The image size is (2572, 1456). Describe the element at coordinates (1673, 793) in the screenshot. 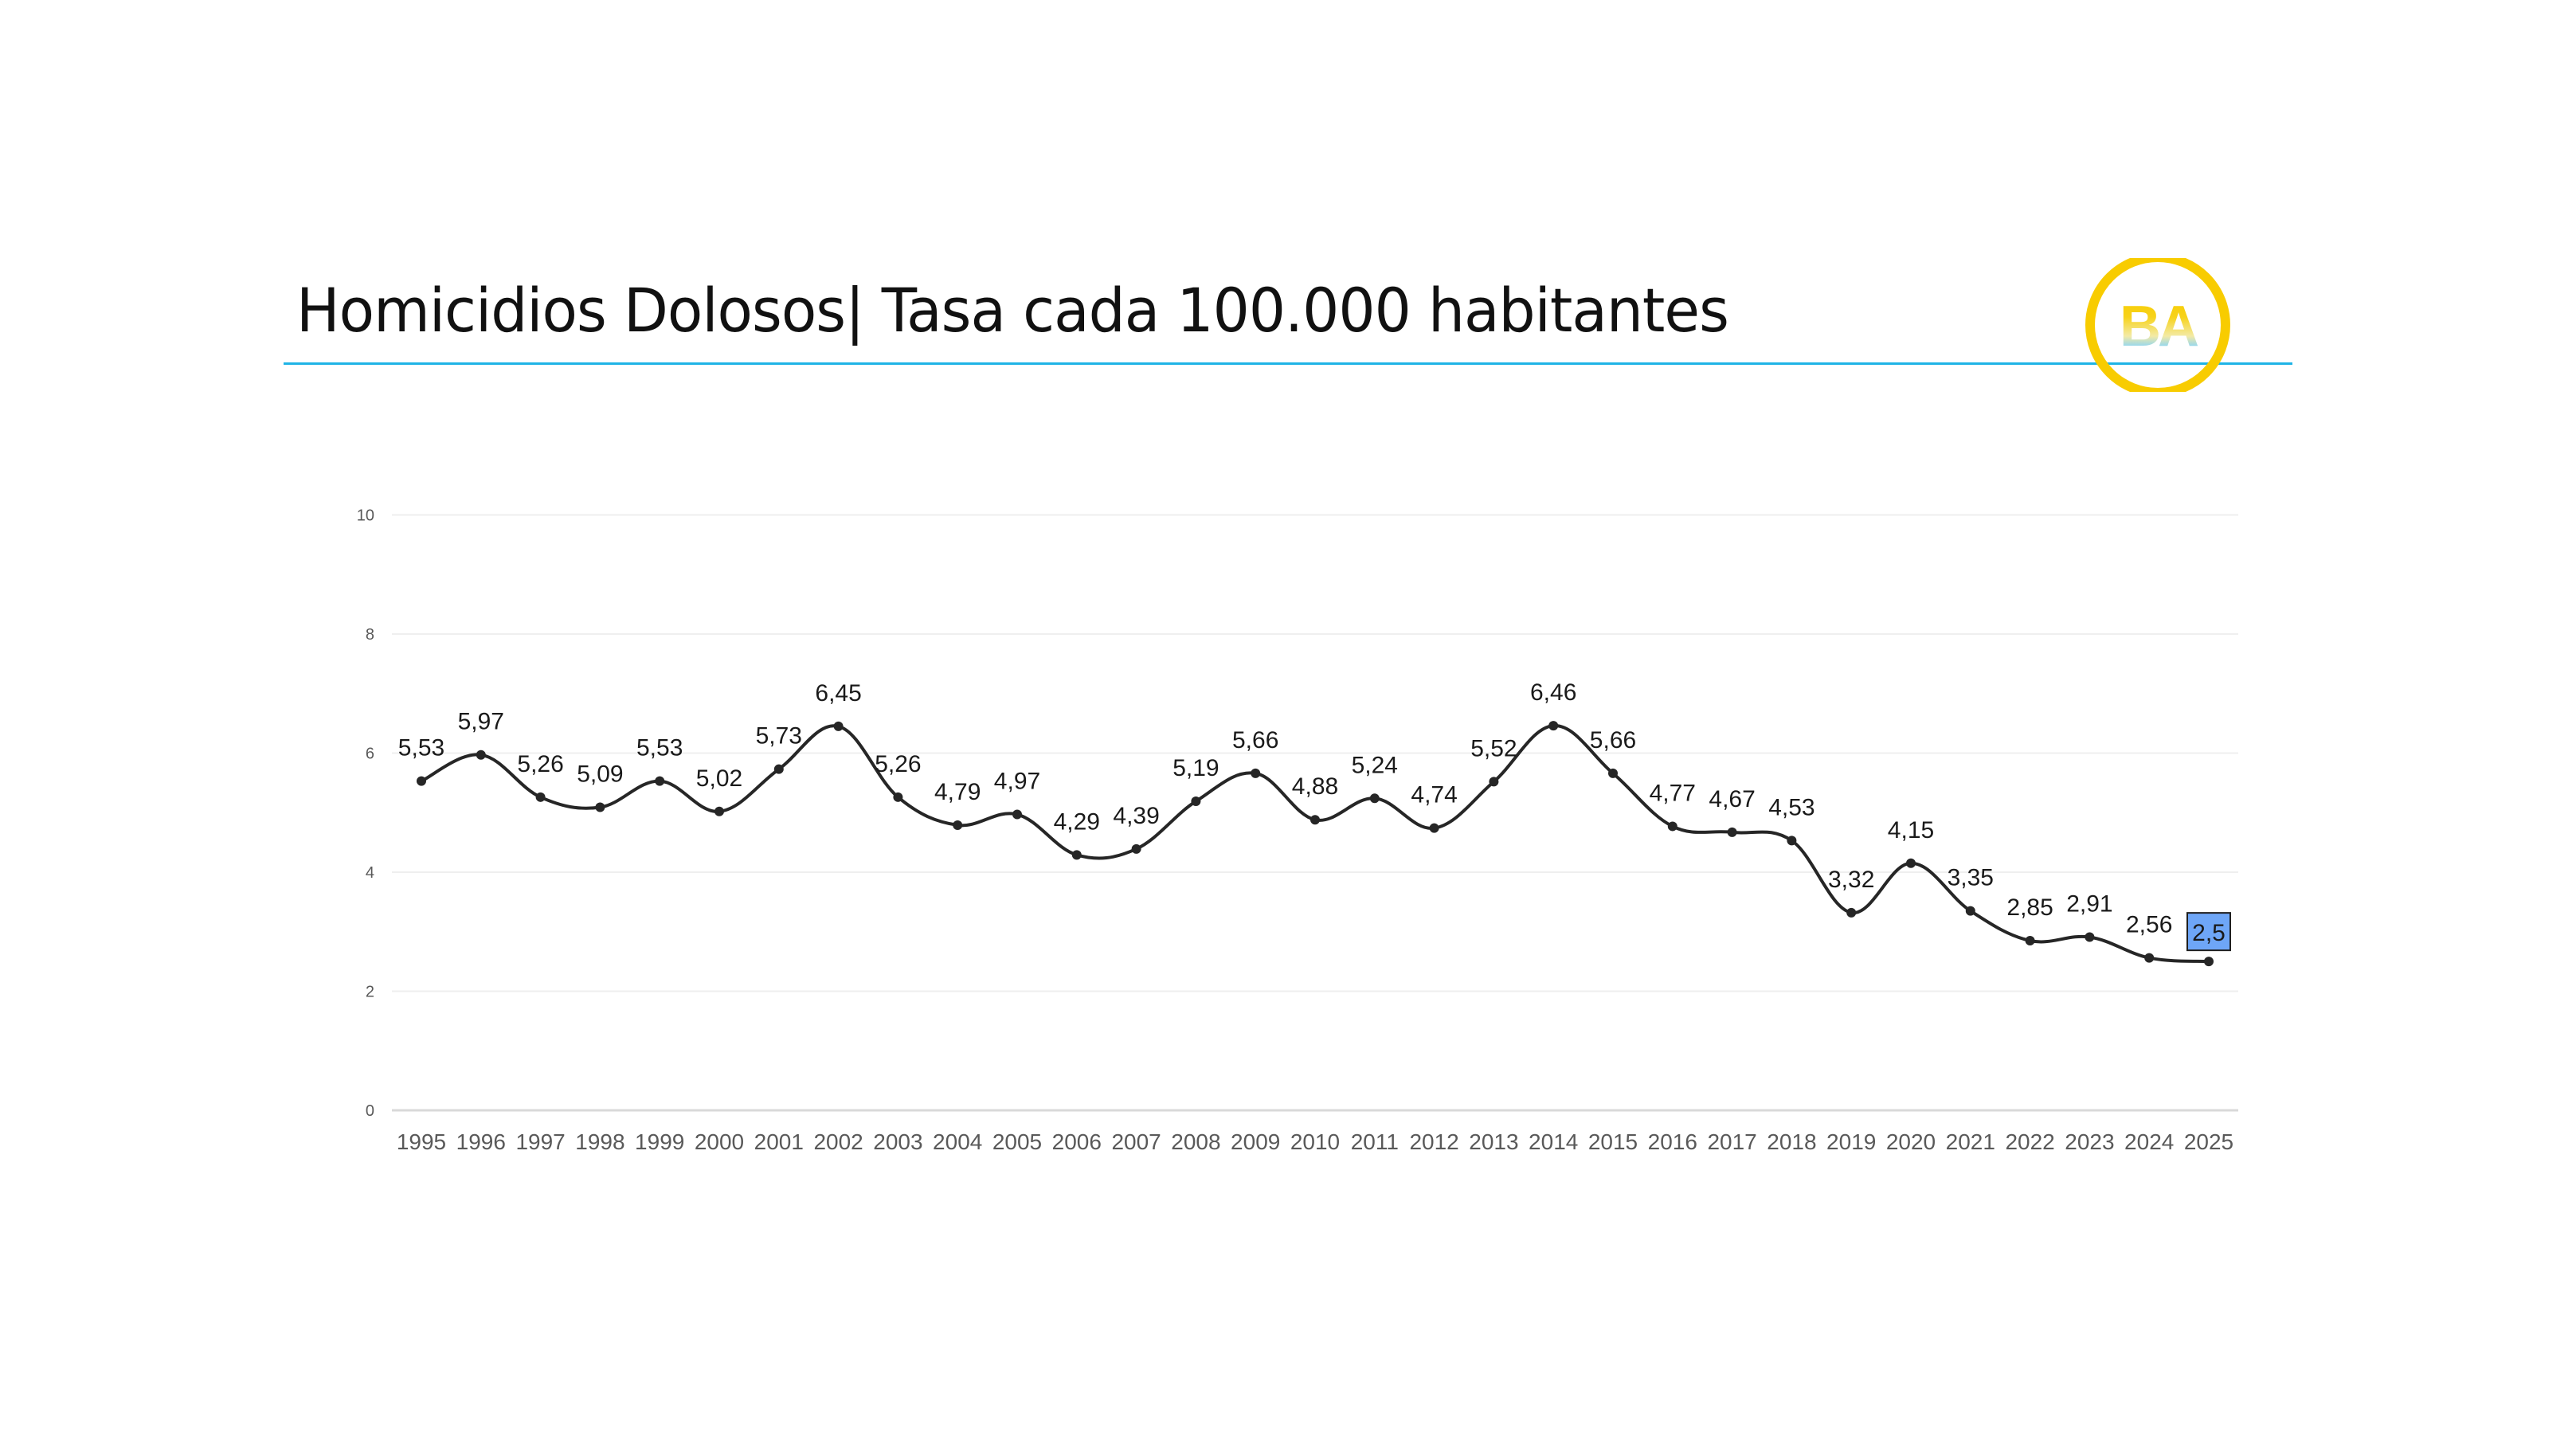

I see `data-label: 4,77` at that location.